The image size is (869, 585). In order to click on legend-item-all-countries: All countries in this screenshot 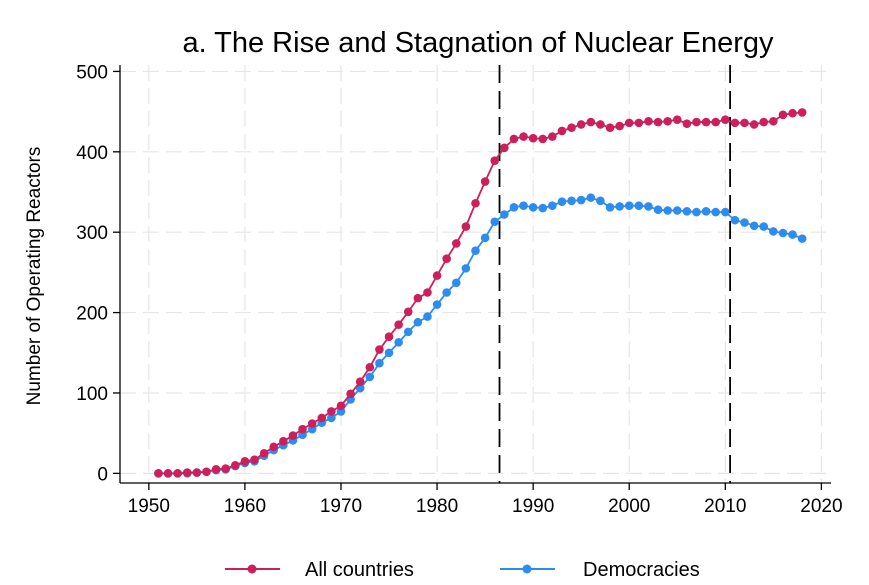, I will do `click(319, 570)`.